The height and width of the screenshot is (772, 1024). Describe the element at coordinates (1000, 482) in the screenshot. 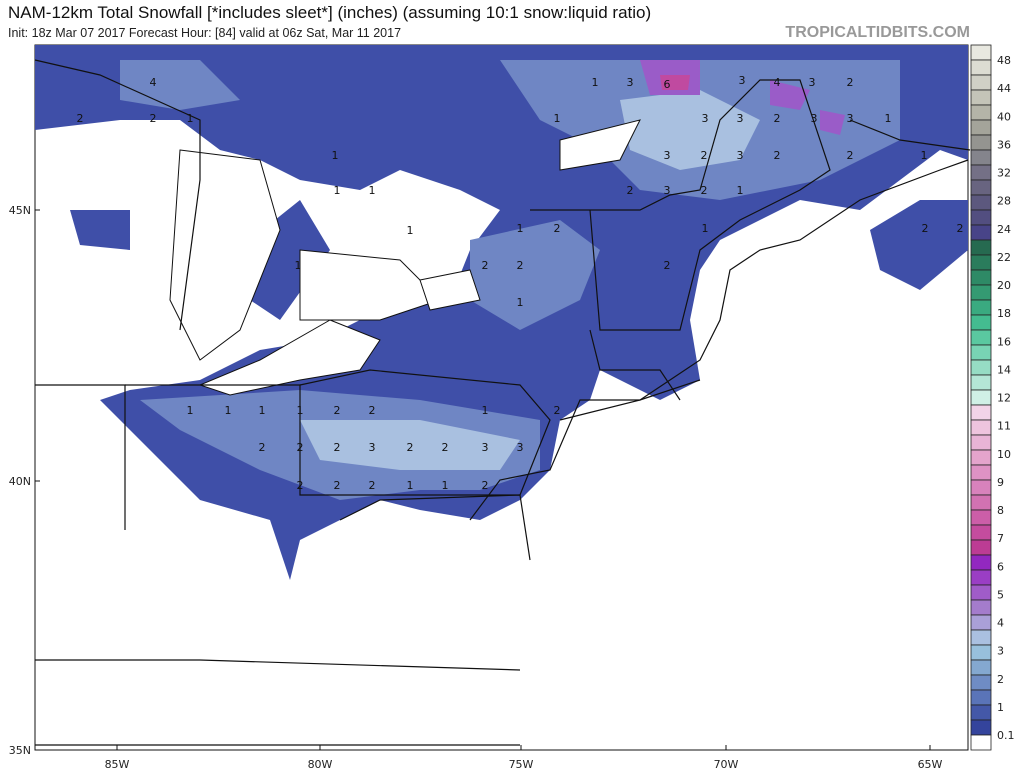

I see `colorbar-label: 9` at that location.